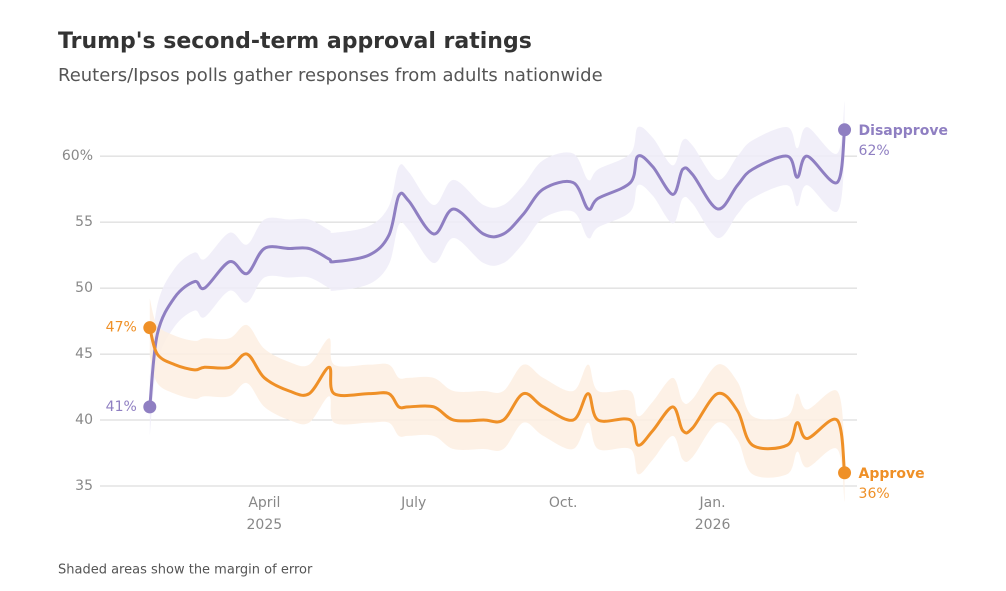  What do you see at coordinates (84, 420) in the screenshot?
I see `y-tick-label: 40` at bounding box center [84, 420].